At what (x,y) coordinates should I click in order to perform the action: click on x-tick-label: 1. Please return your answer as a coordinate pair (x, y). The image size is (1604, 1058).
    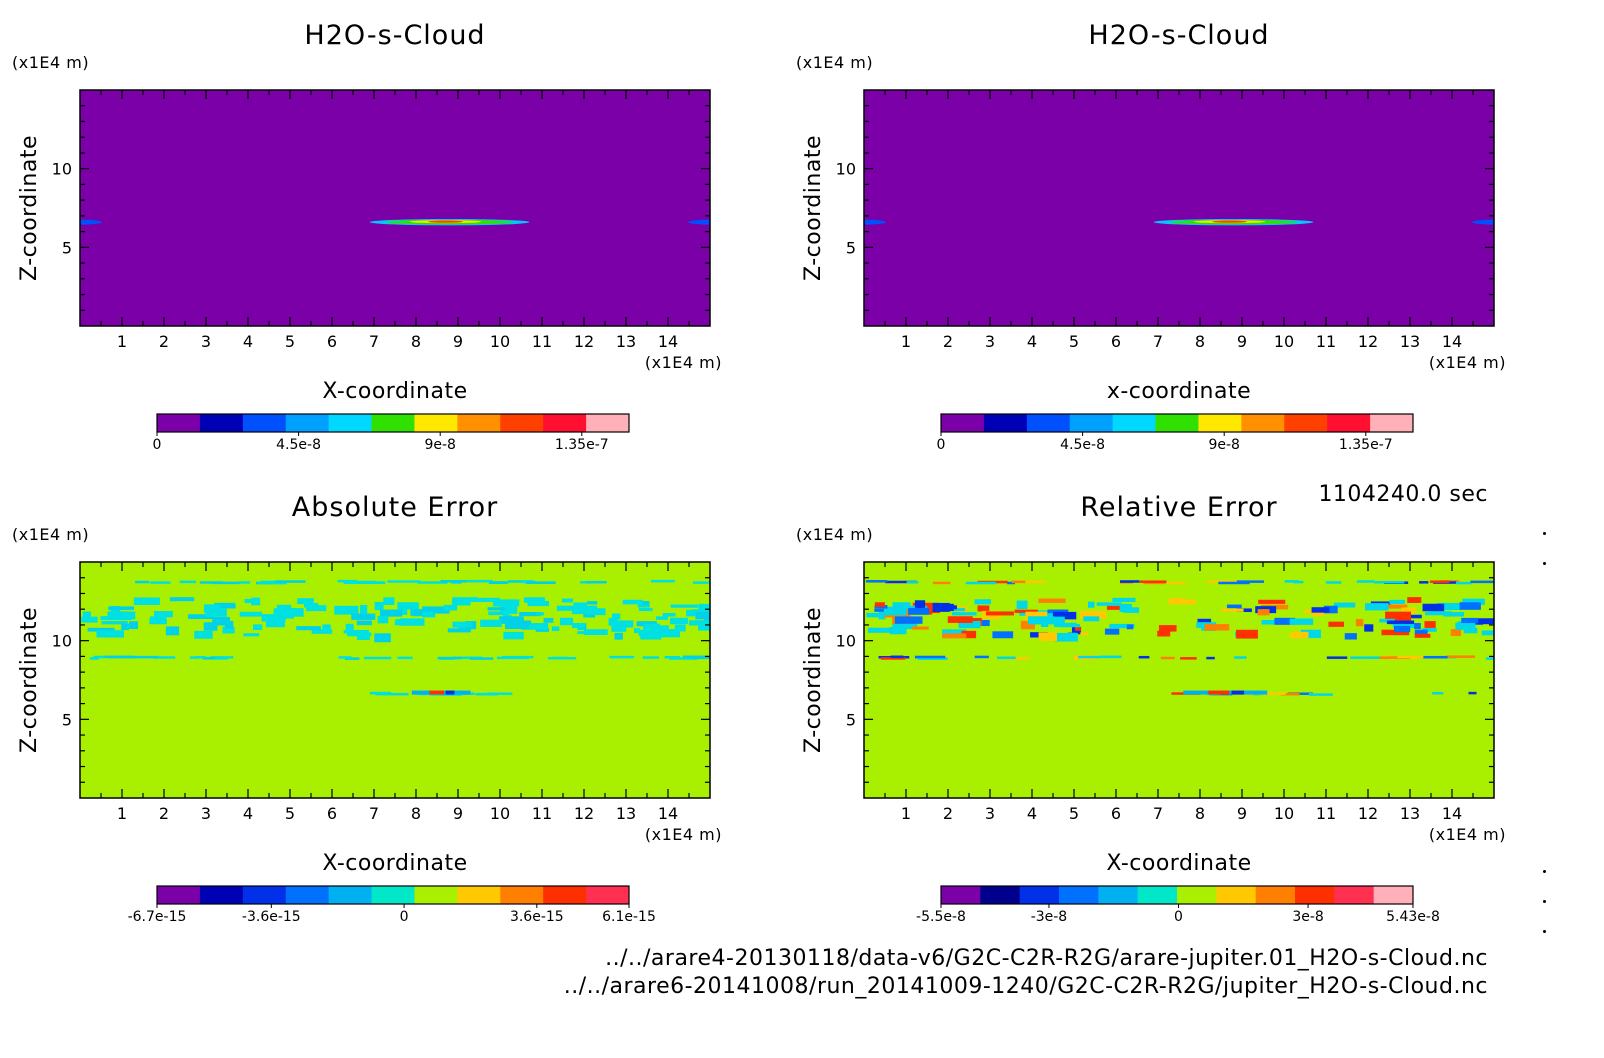
    Looking at the image, I should click on (122, 341).